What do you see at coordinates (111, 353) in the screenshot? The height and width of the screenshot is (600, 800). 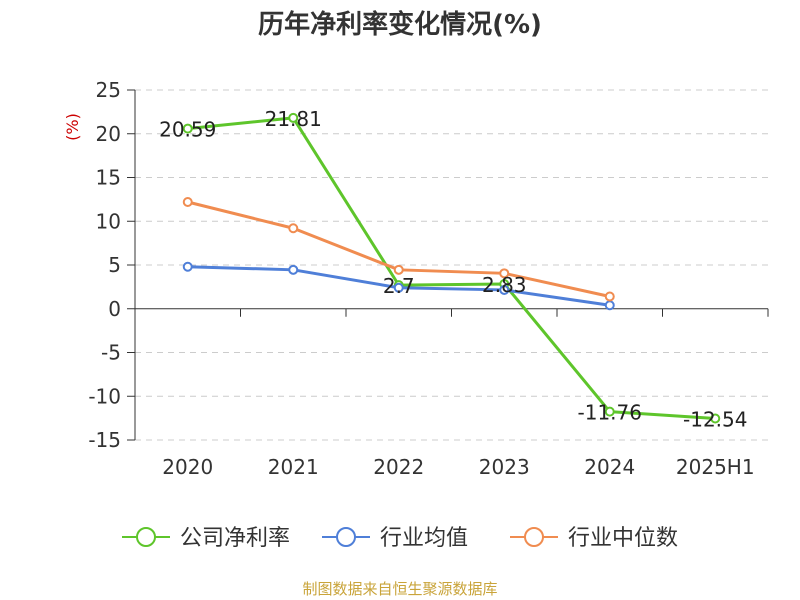 I see `y-tick-label: -5` at bounding box center [111, 353].